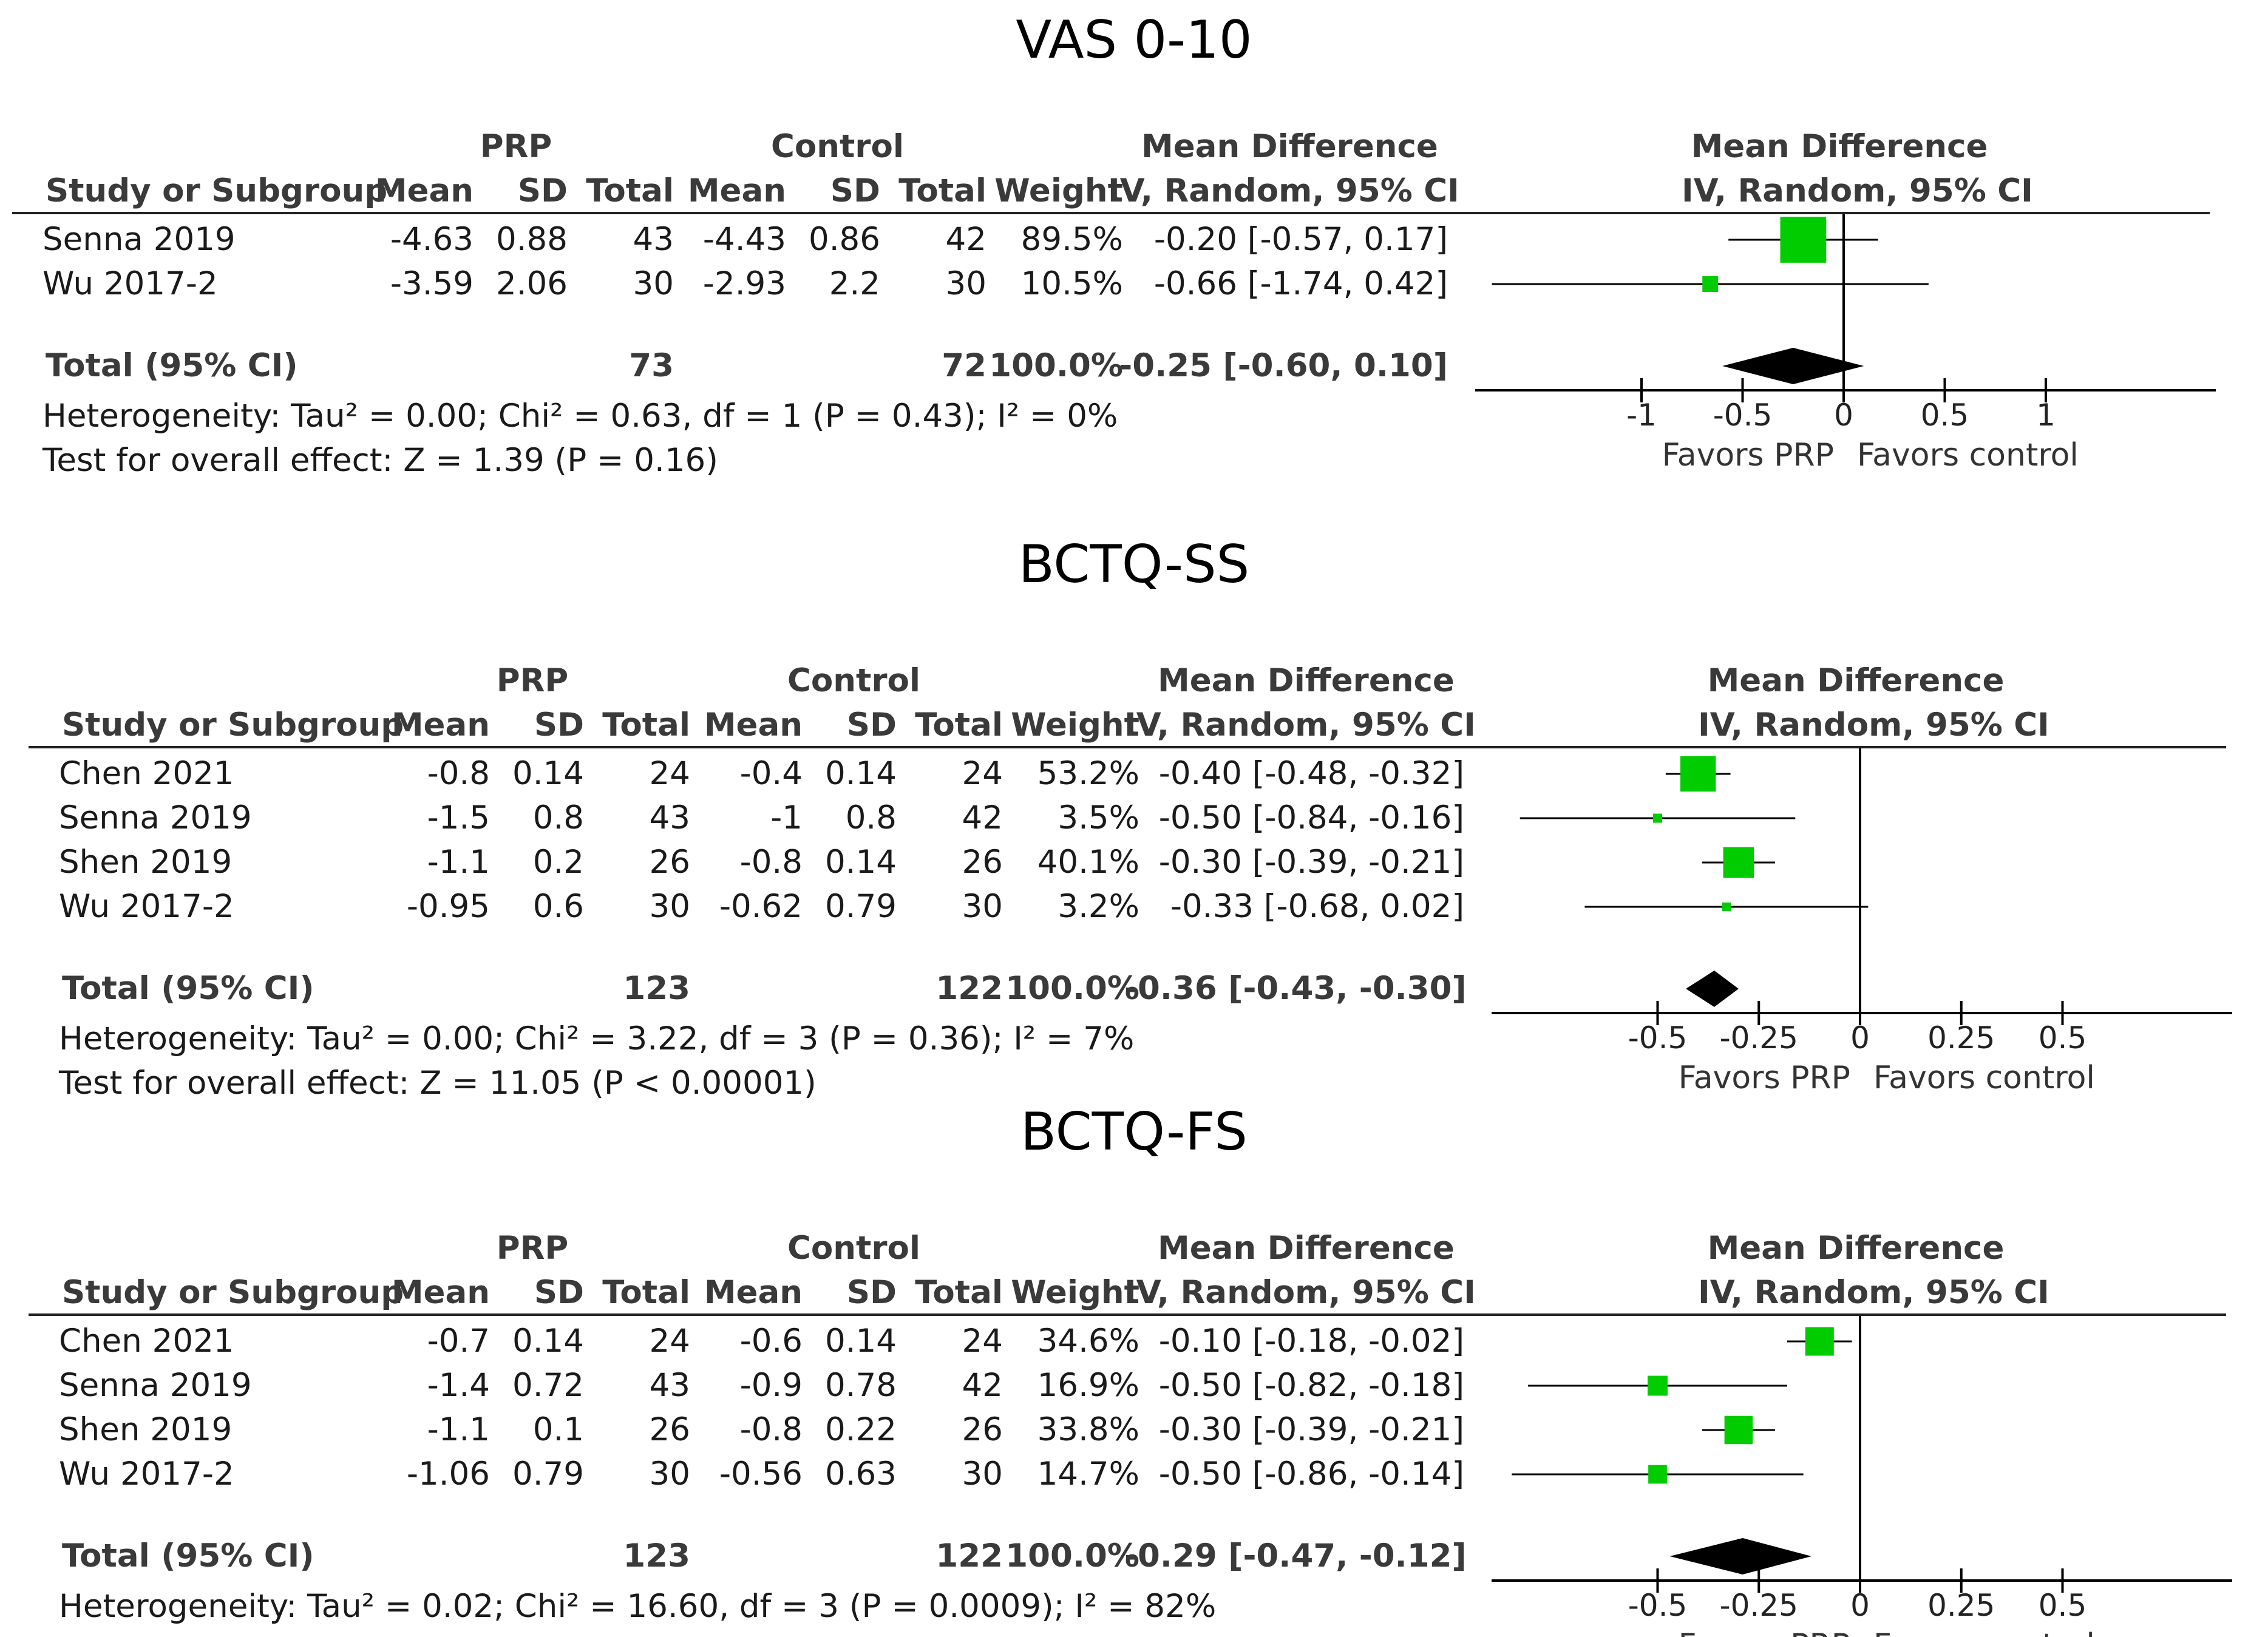 Image resolution: width=2268 pixels, height=1637 pixels. I want to click on table-cell: 3.2%, so click(1098, 907).